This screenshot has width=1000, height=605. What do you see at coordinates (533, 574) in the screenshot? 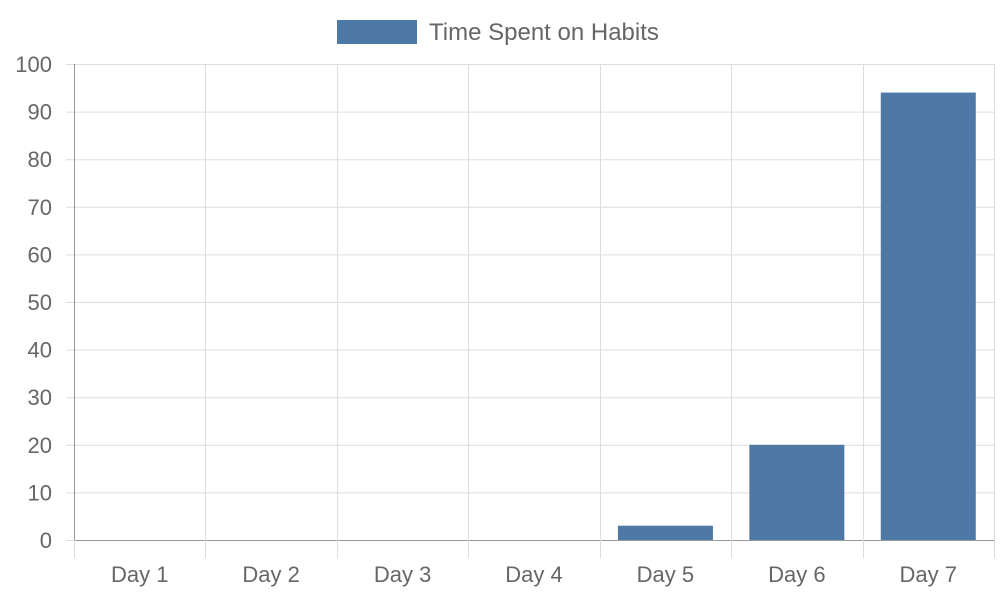
I see `x-tick-label: Day 4` at bounding box center [533, 574].